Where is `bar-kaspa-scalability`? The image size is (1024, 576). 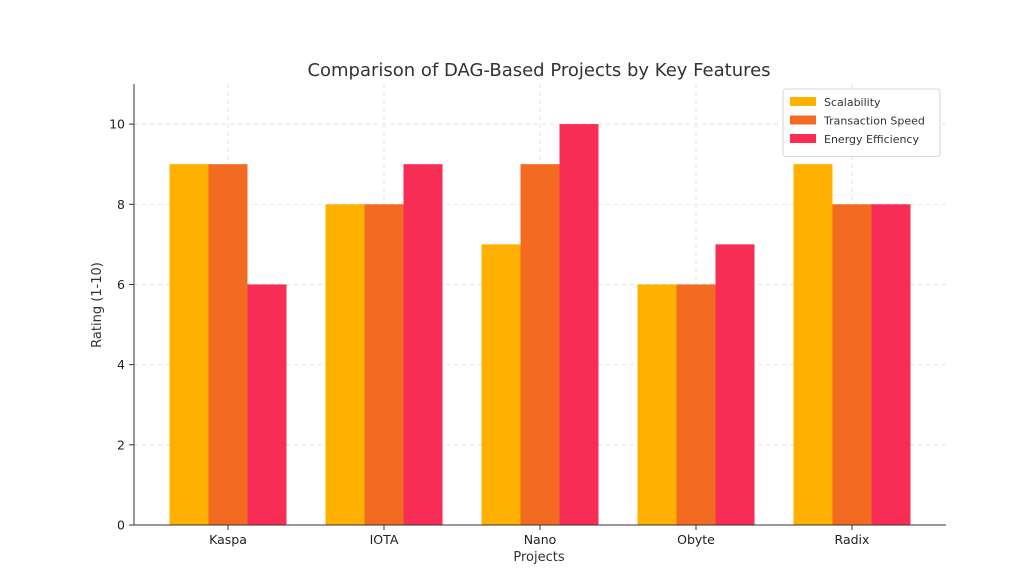 bar-kaspa-scalability is located at coordinates (189, 344).